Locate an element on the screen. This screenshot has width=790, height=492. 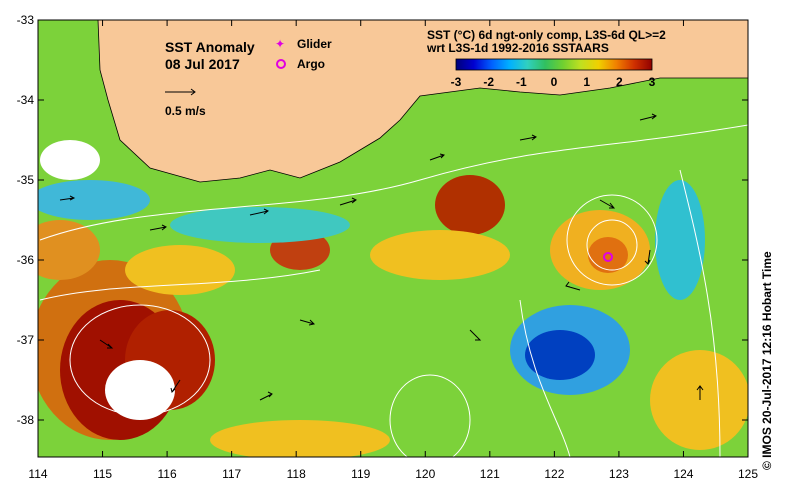
warm-eddy-center is located at coordinates (608, 255).